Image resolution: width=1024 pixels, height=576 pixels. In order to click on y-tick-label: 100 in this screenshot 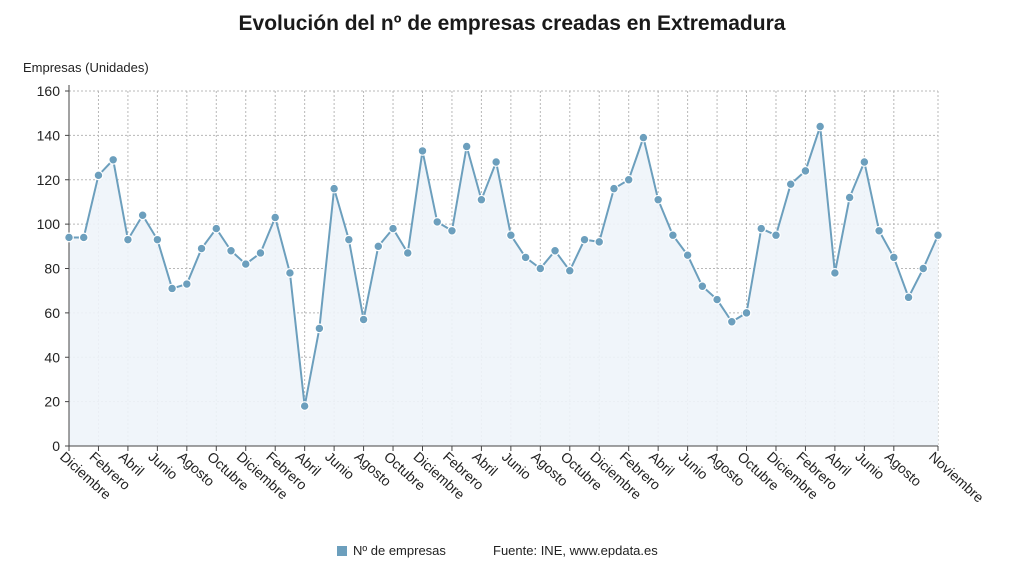, I will do `click(49, 224)`.